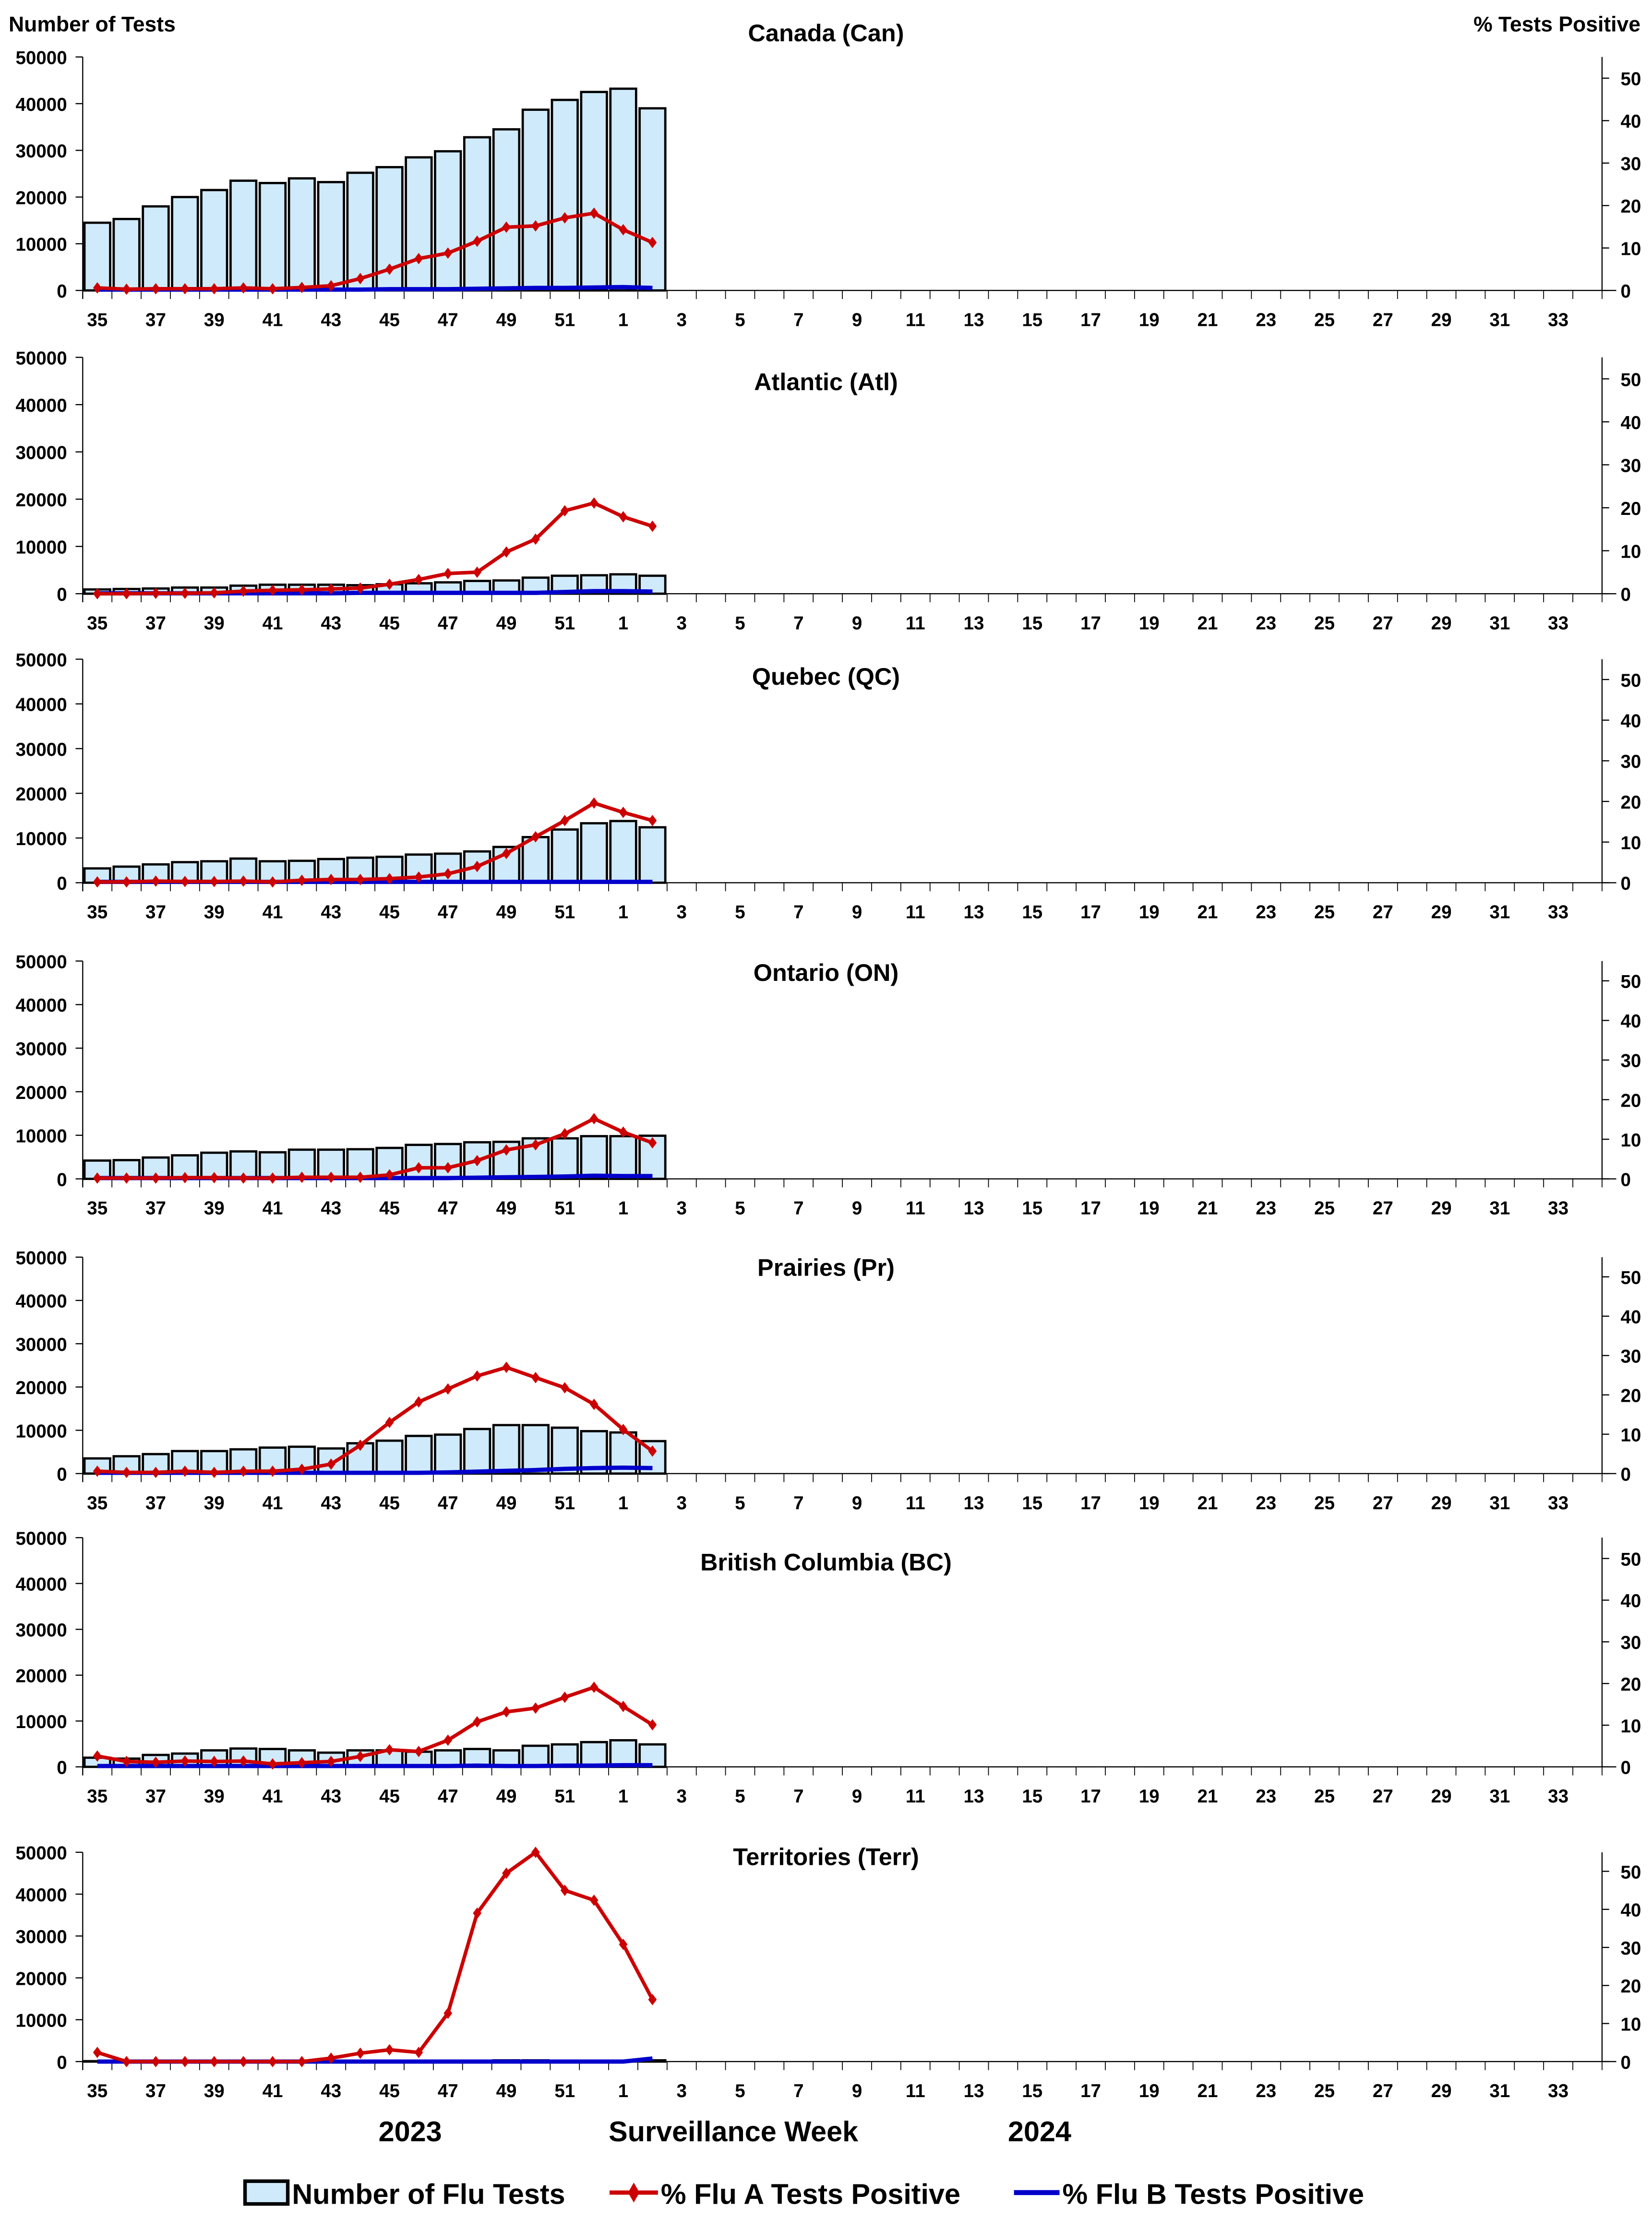 The image size is (1652, 2231). I want to click on x-tick-label: 41, so click(273, 1796).